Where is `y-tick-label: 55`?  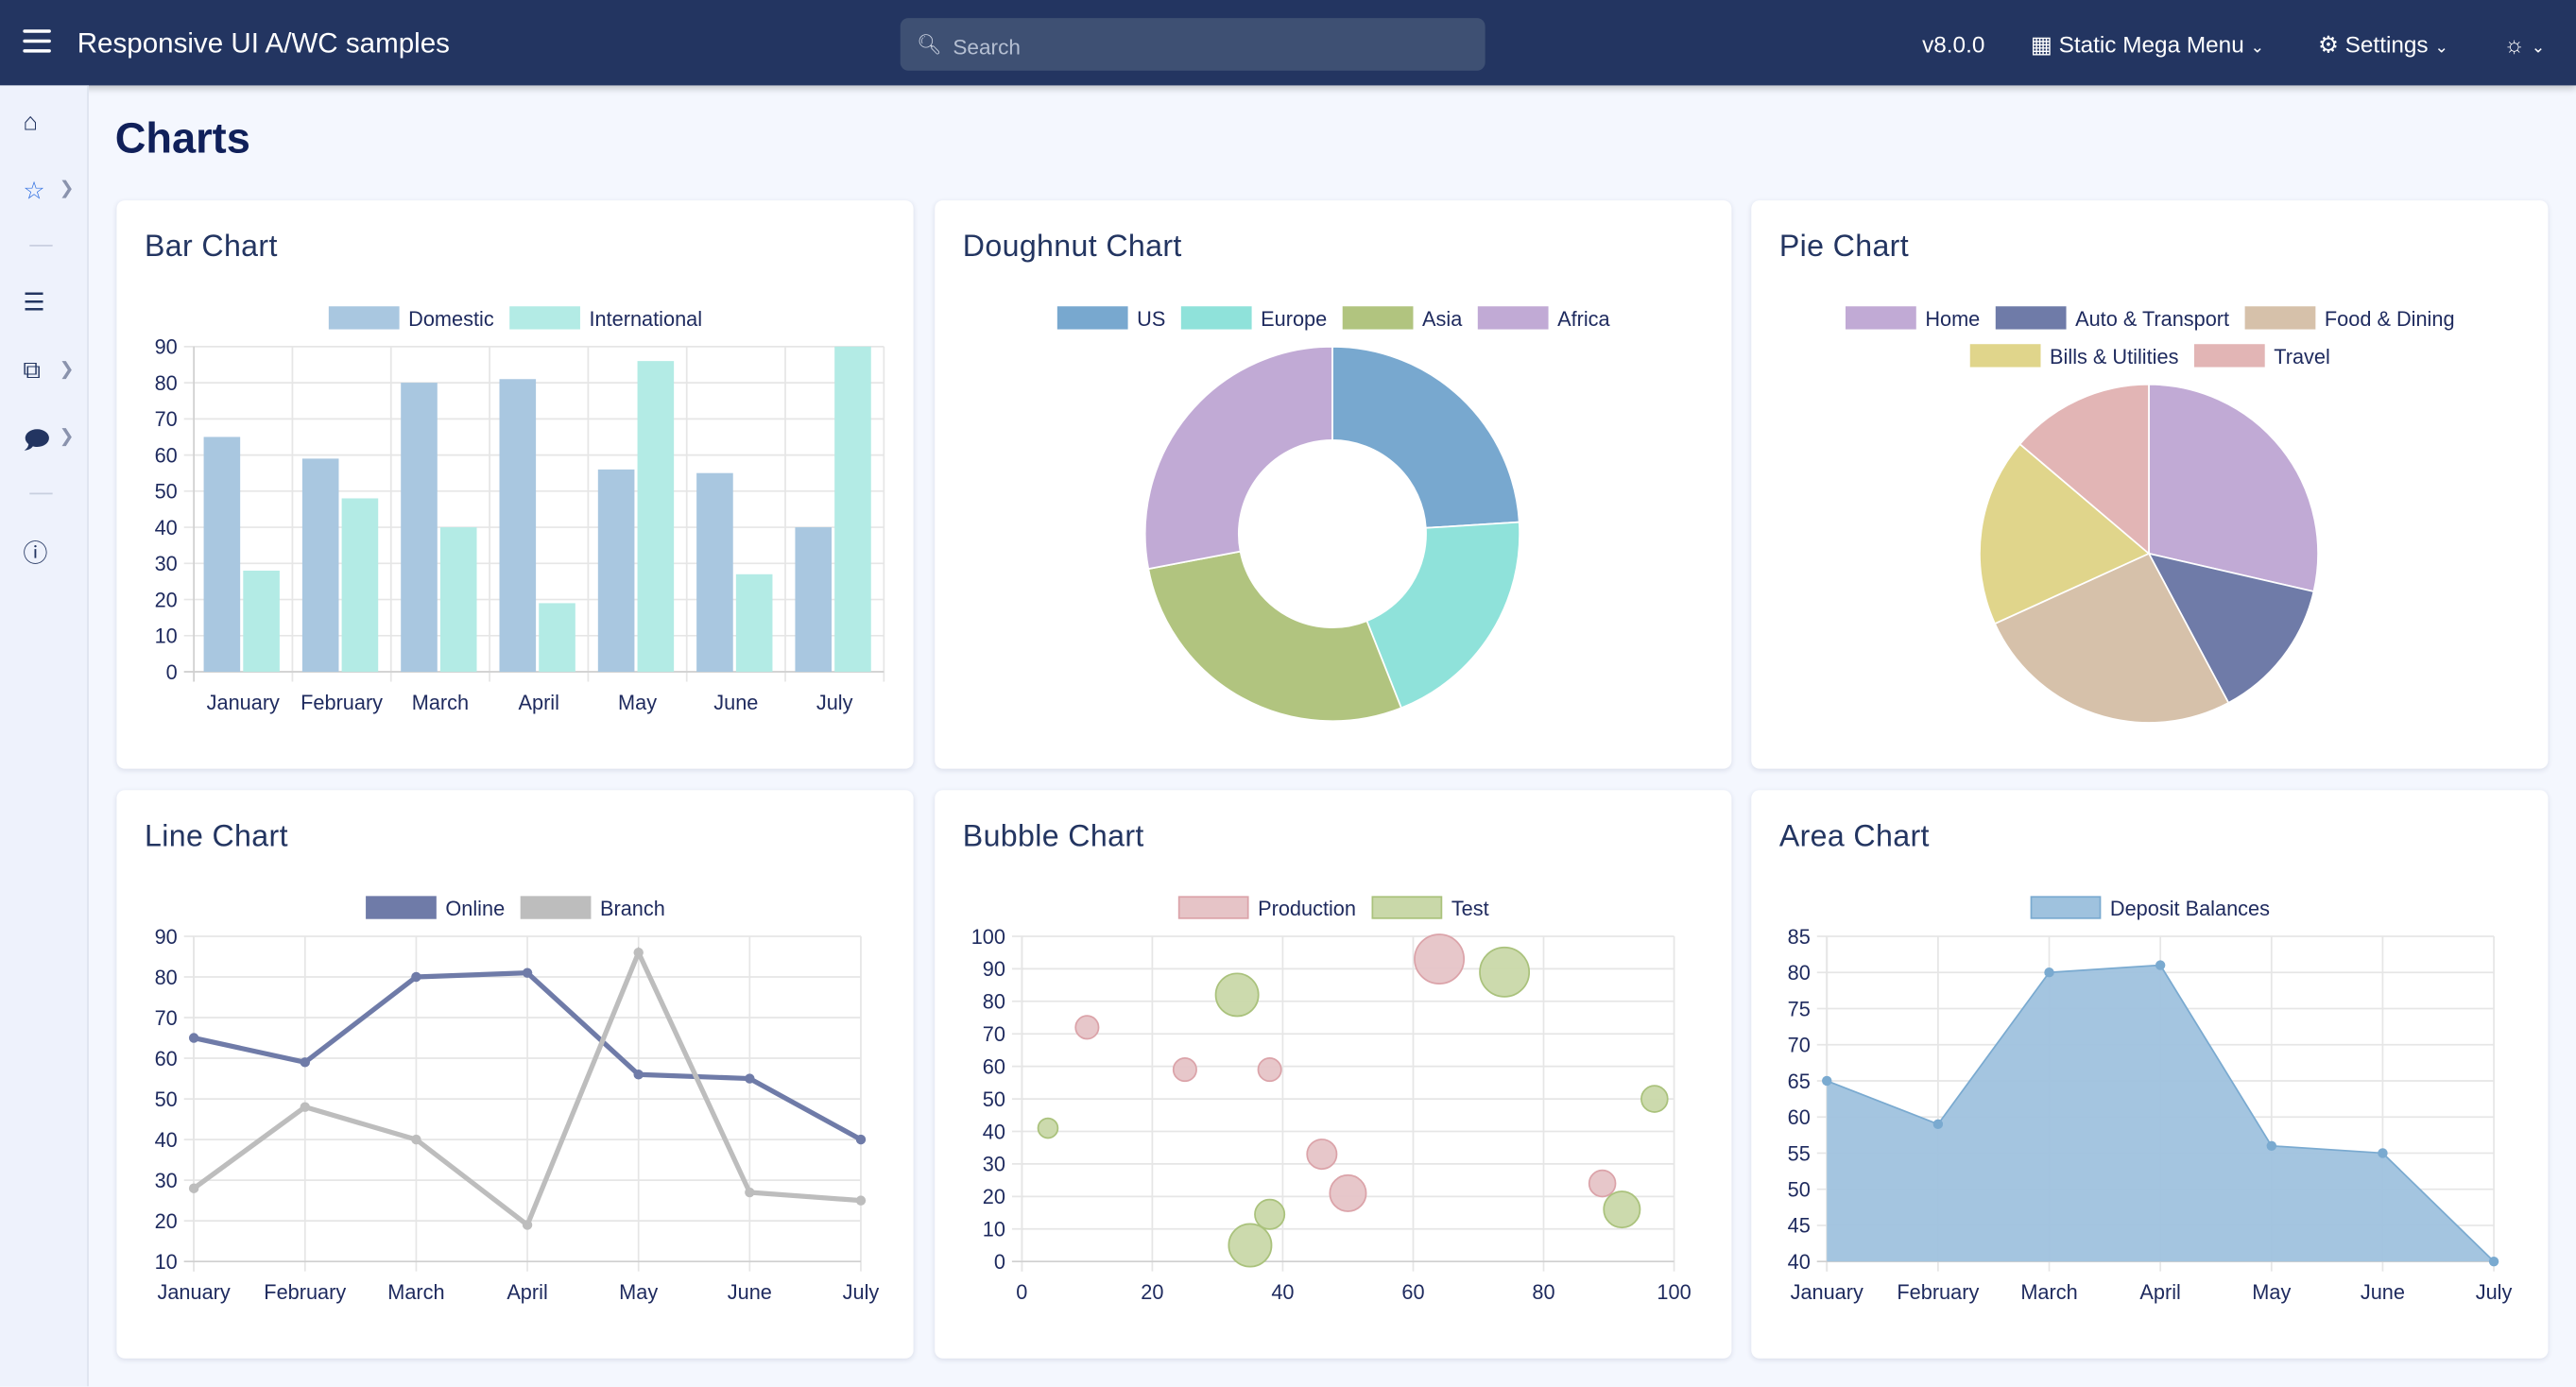 y-tick-label: 55 is located at coordinates (1799, 1153).